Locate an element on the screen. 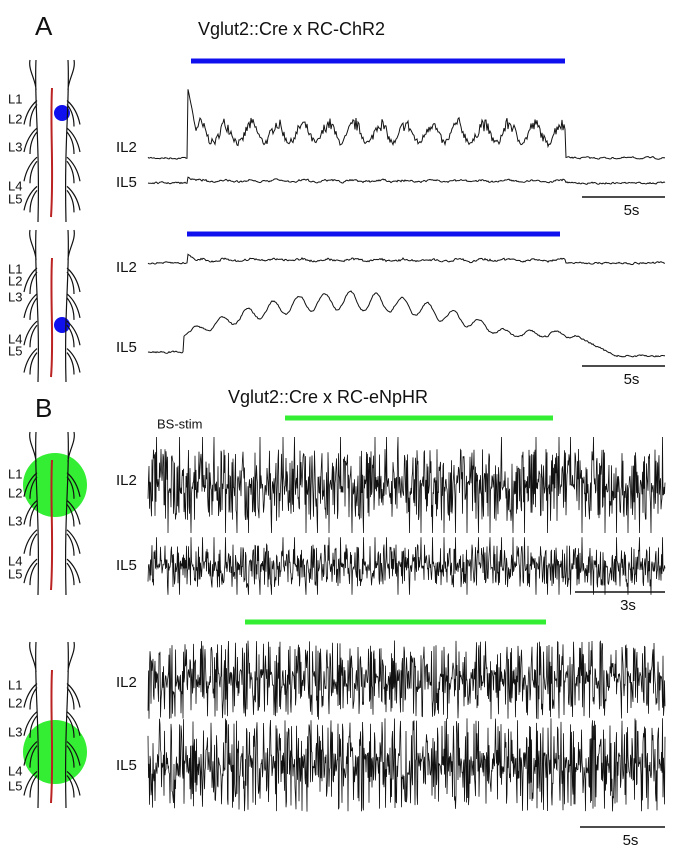 This screenshot has height=848, width=674. panel-title: Vglut2::Cre x RC-eNpHR is located at coordinates (328, 397).